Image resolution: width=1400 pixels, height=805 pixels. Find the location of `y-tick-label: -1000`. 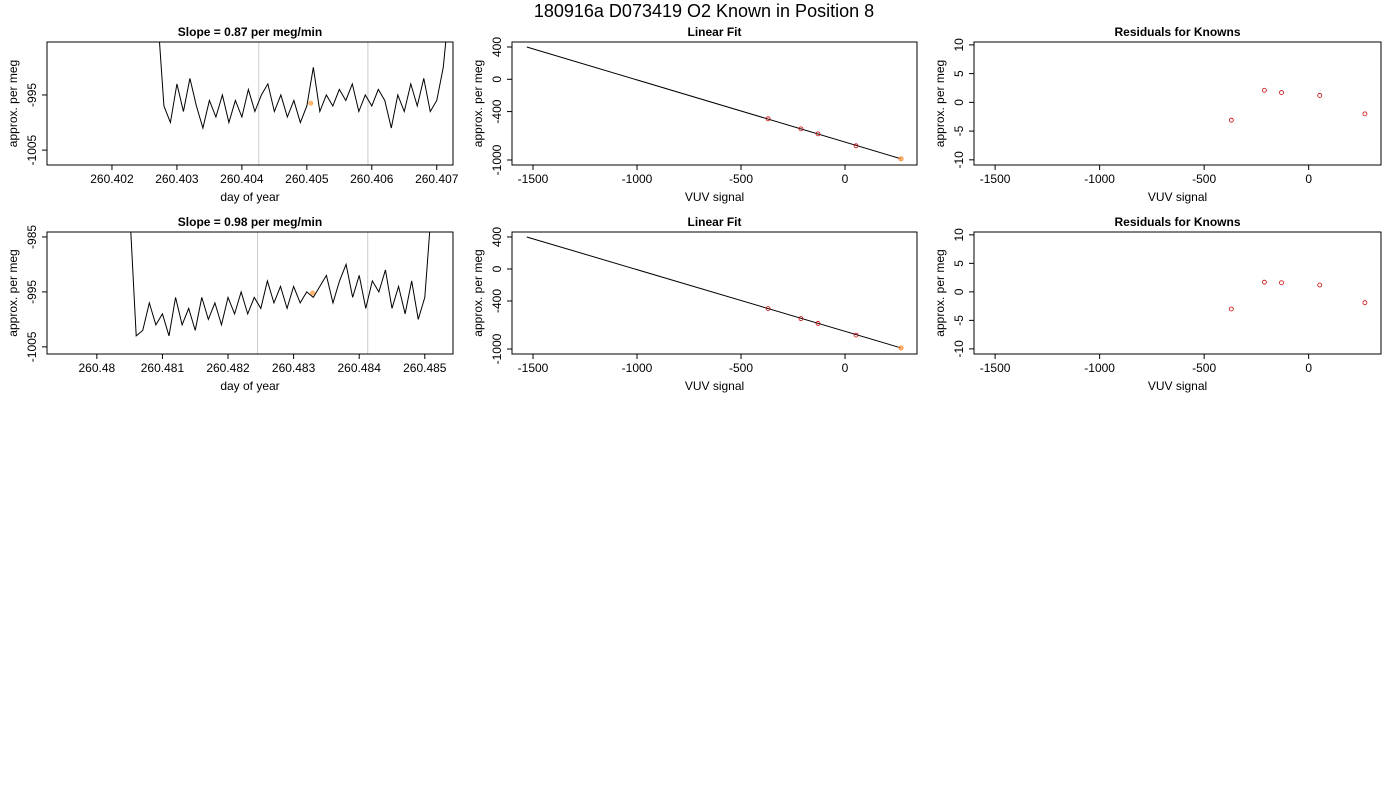

y-tick-label: -1000 is located at coordinates (497, 348).